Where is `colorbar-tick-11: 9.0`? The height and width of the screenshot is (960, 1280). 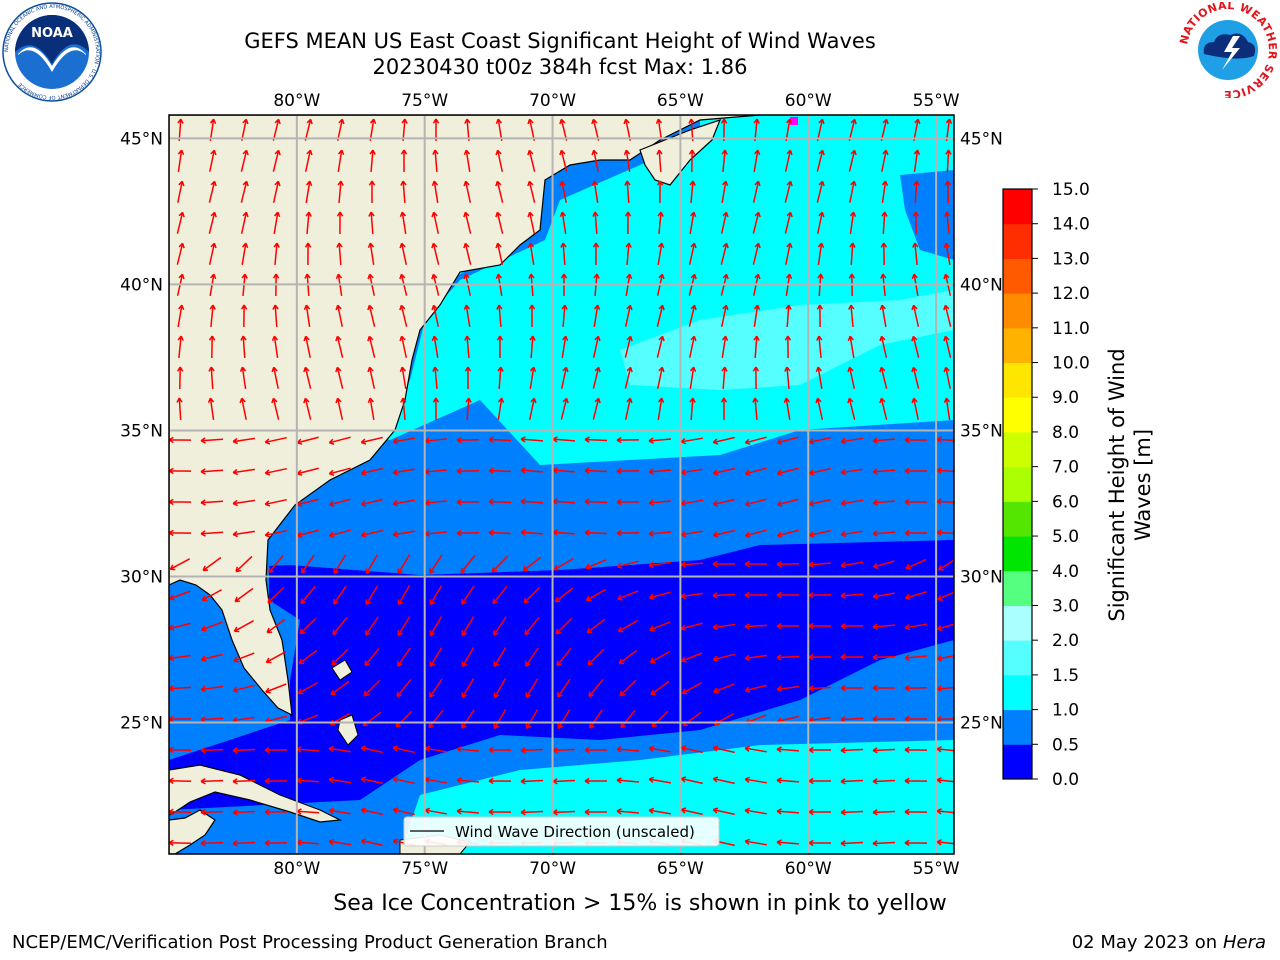
colorbar-tick-11: 9.0 is located at coordinates (1065, 398).